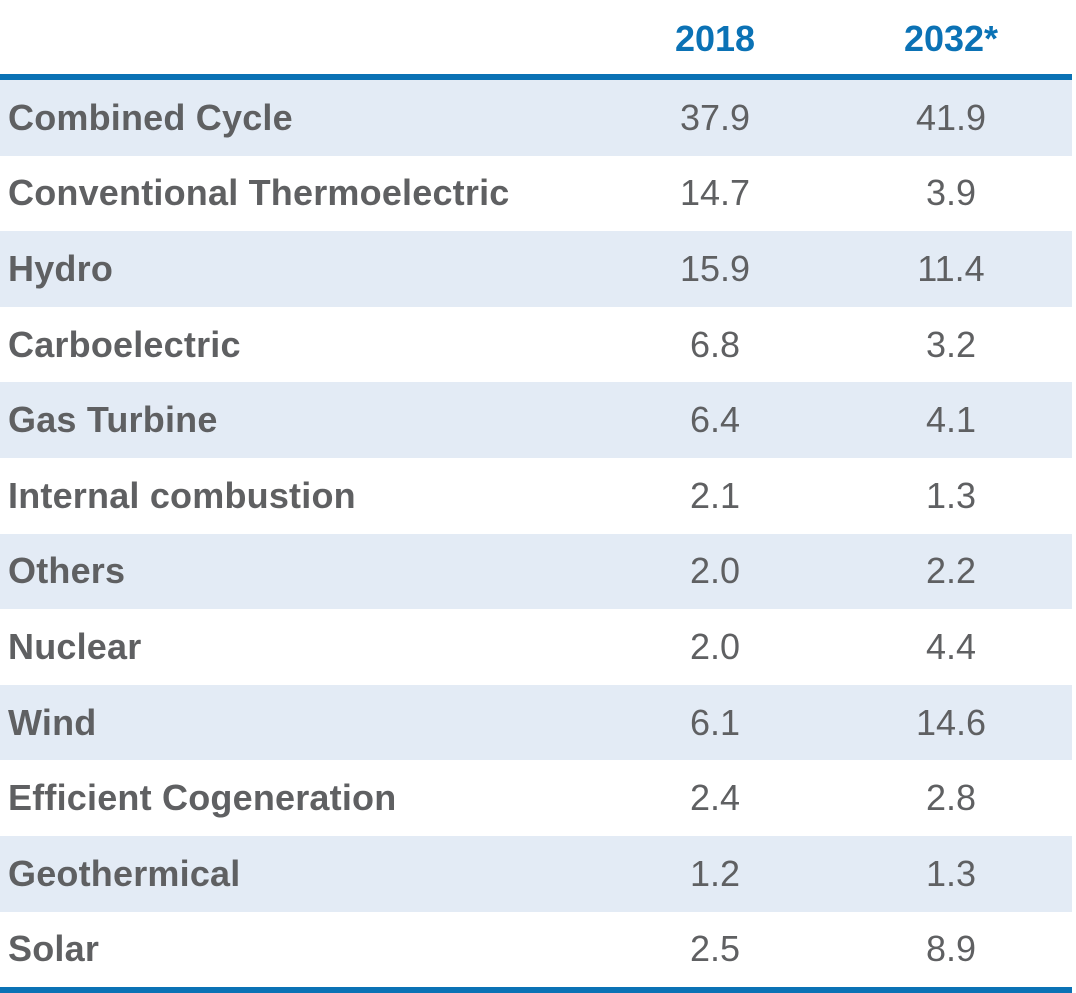  I want to click on table-row: Efficient Cogeneration 2.4 2.8, so click(536, 798).